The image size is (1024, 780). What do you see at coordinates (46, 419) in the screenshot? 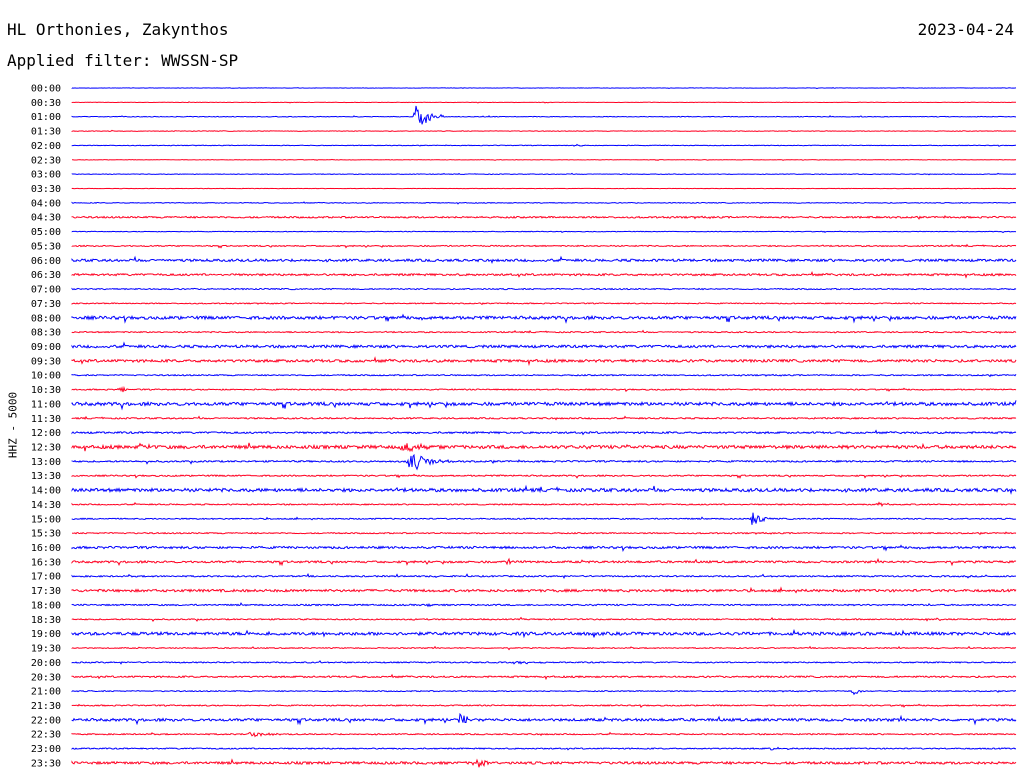
I see `row-time-label: 11:30` at bounding box center [46, 419].